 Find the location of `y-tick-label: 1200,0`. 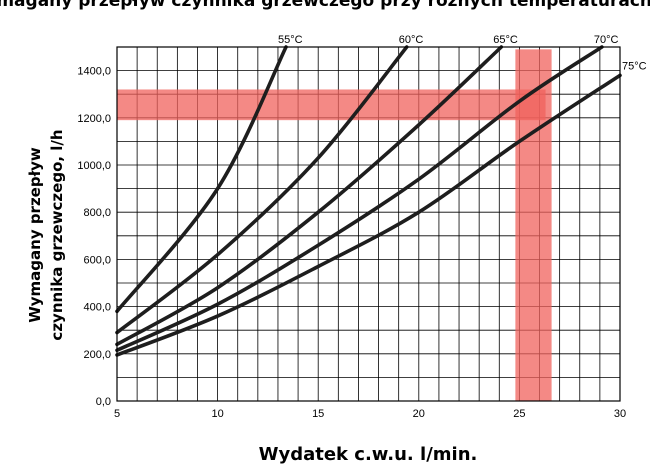

y-tick-label: 1200,0 is located at coordinates (94, 119).